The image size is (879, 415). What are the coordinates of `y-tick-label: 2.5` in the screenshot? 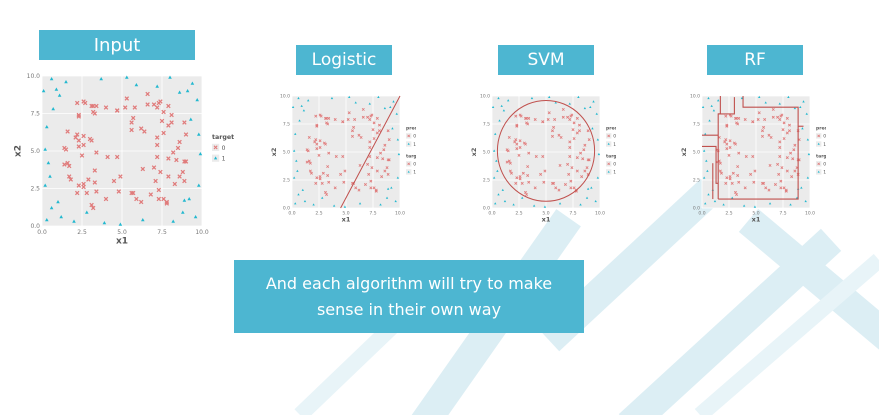 It's located at (696, 181).